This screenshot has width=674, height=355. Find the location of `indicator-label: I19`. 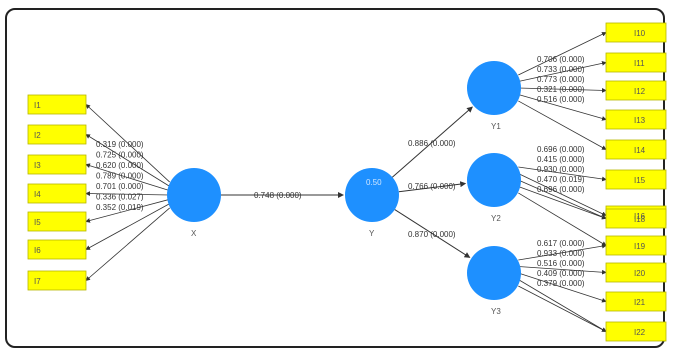

indicator-label: I19 is located at coordinates (640, 246).